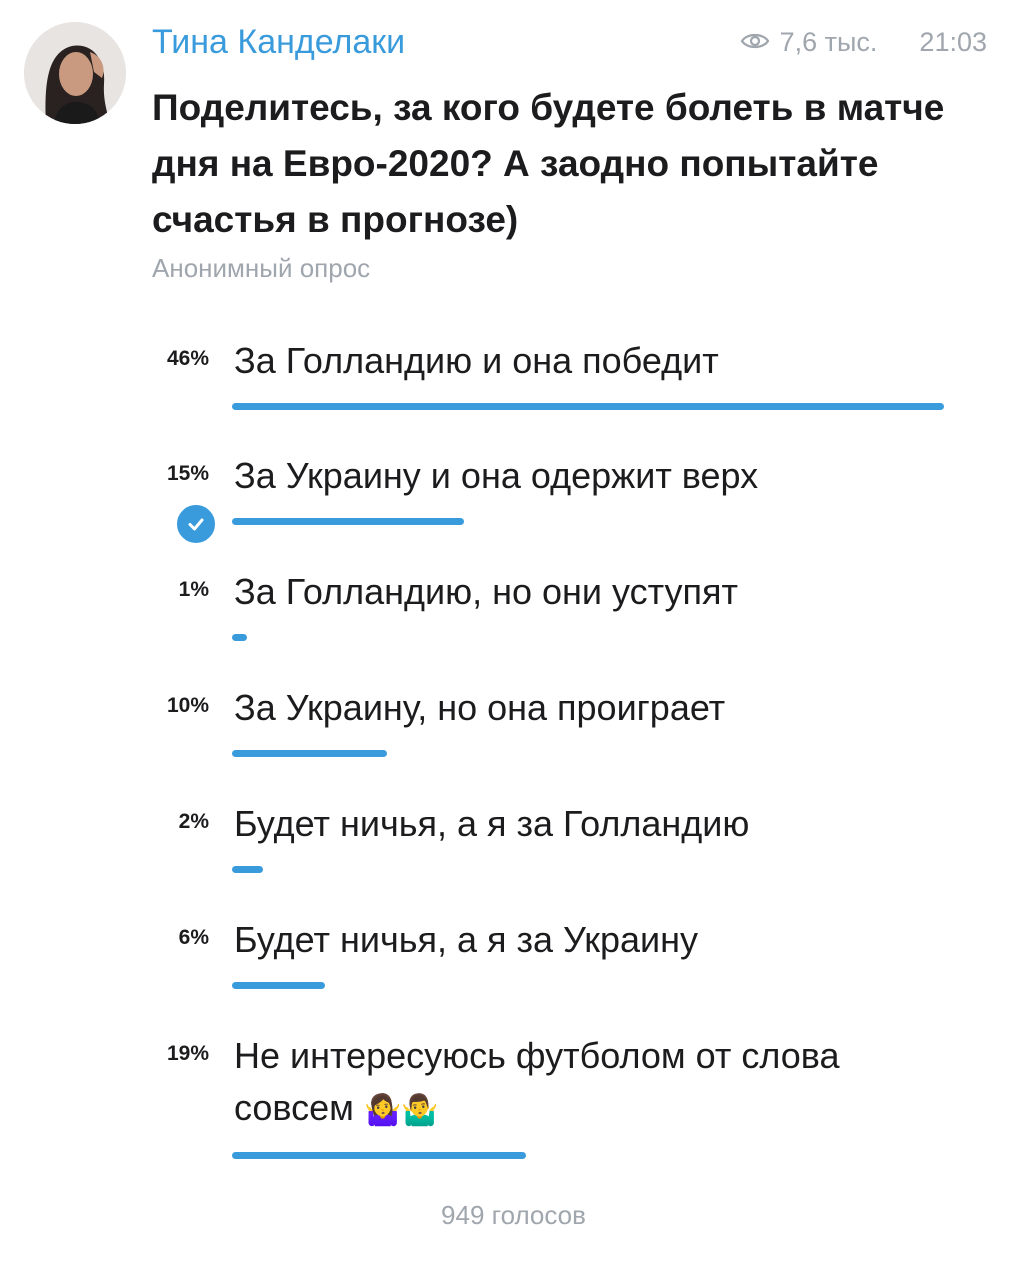  I want to click on option-percent: 15%, so click(187, 473).